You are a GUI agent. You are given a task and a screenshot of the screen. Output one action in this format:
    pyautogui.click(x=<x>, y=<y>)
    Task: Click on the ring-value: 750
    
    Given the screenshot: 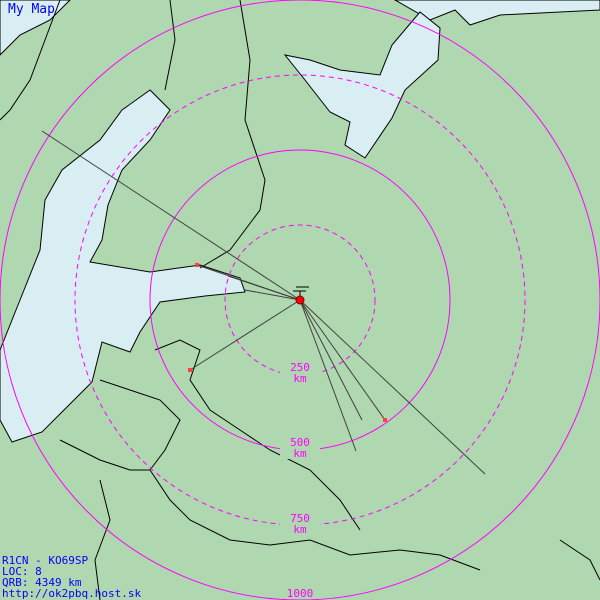 What is the action you would take?
    pyautogui.click(x=300, y=518)
    